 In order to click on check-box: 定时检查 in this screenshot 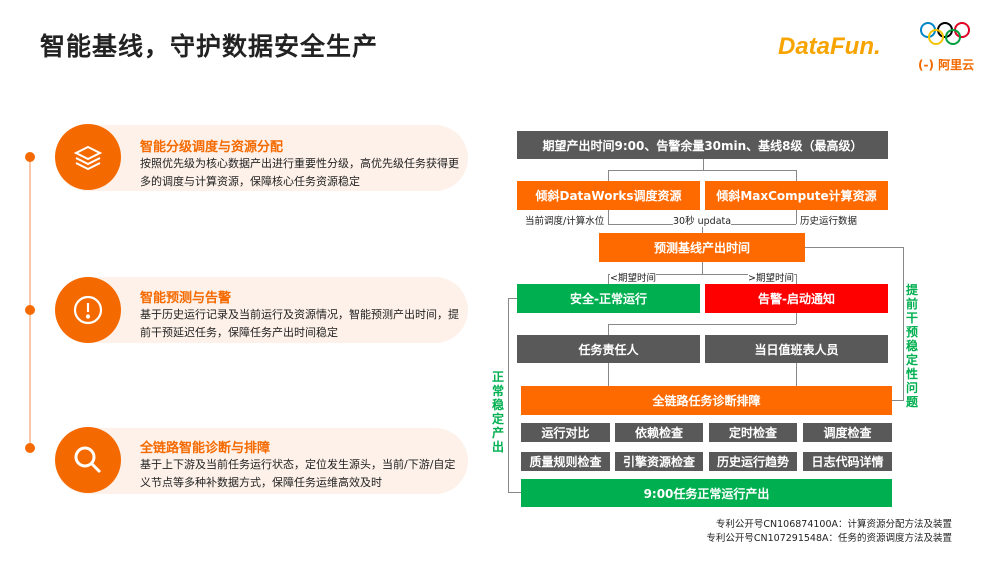, I will do `click(753, 432)`.